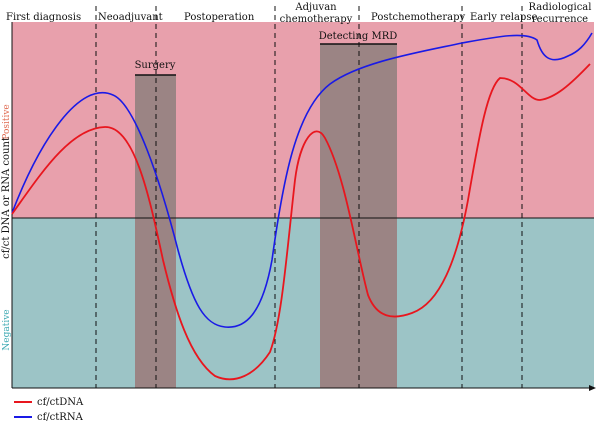 The image size is (600, 422). Describe the element at coordinates (7, 329) in the screenshot. I see `negative-label: Negative` at that location.